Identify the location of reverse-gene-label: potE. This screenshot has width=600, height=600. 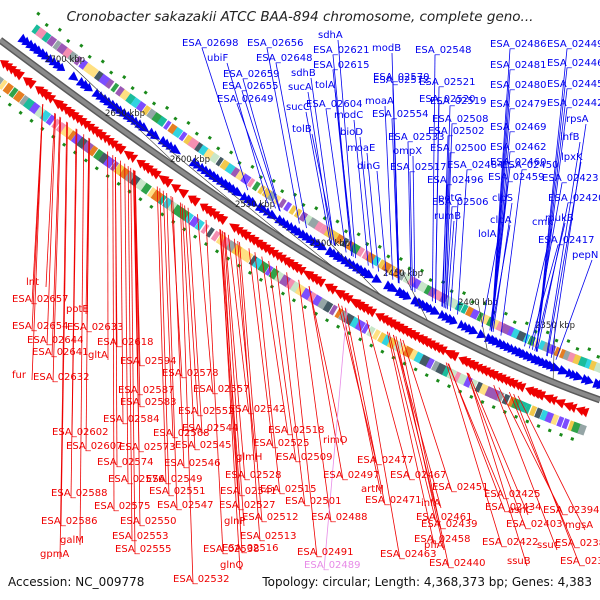
(77, 309).